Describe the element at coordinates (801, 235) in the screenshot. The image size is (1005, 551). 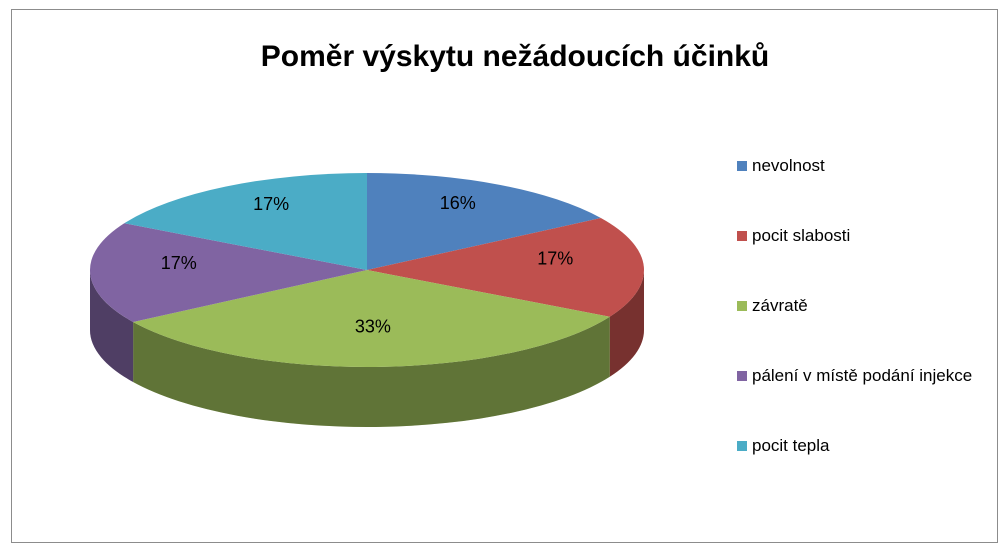
I see `legend-label: pocit slabosti` at that location.